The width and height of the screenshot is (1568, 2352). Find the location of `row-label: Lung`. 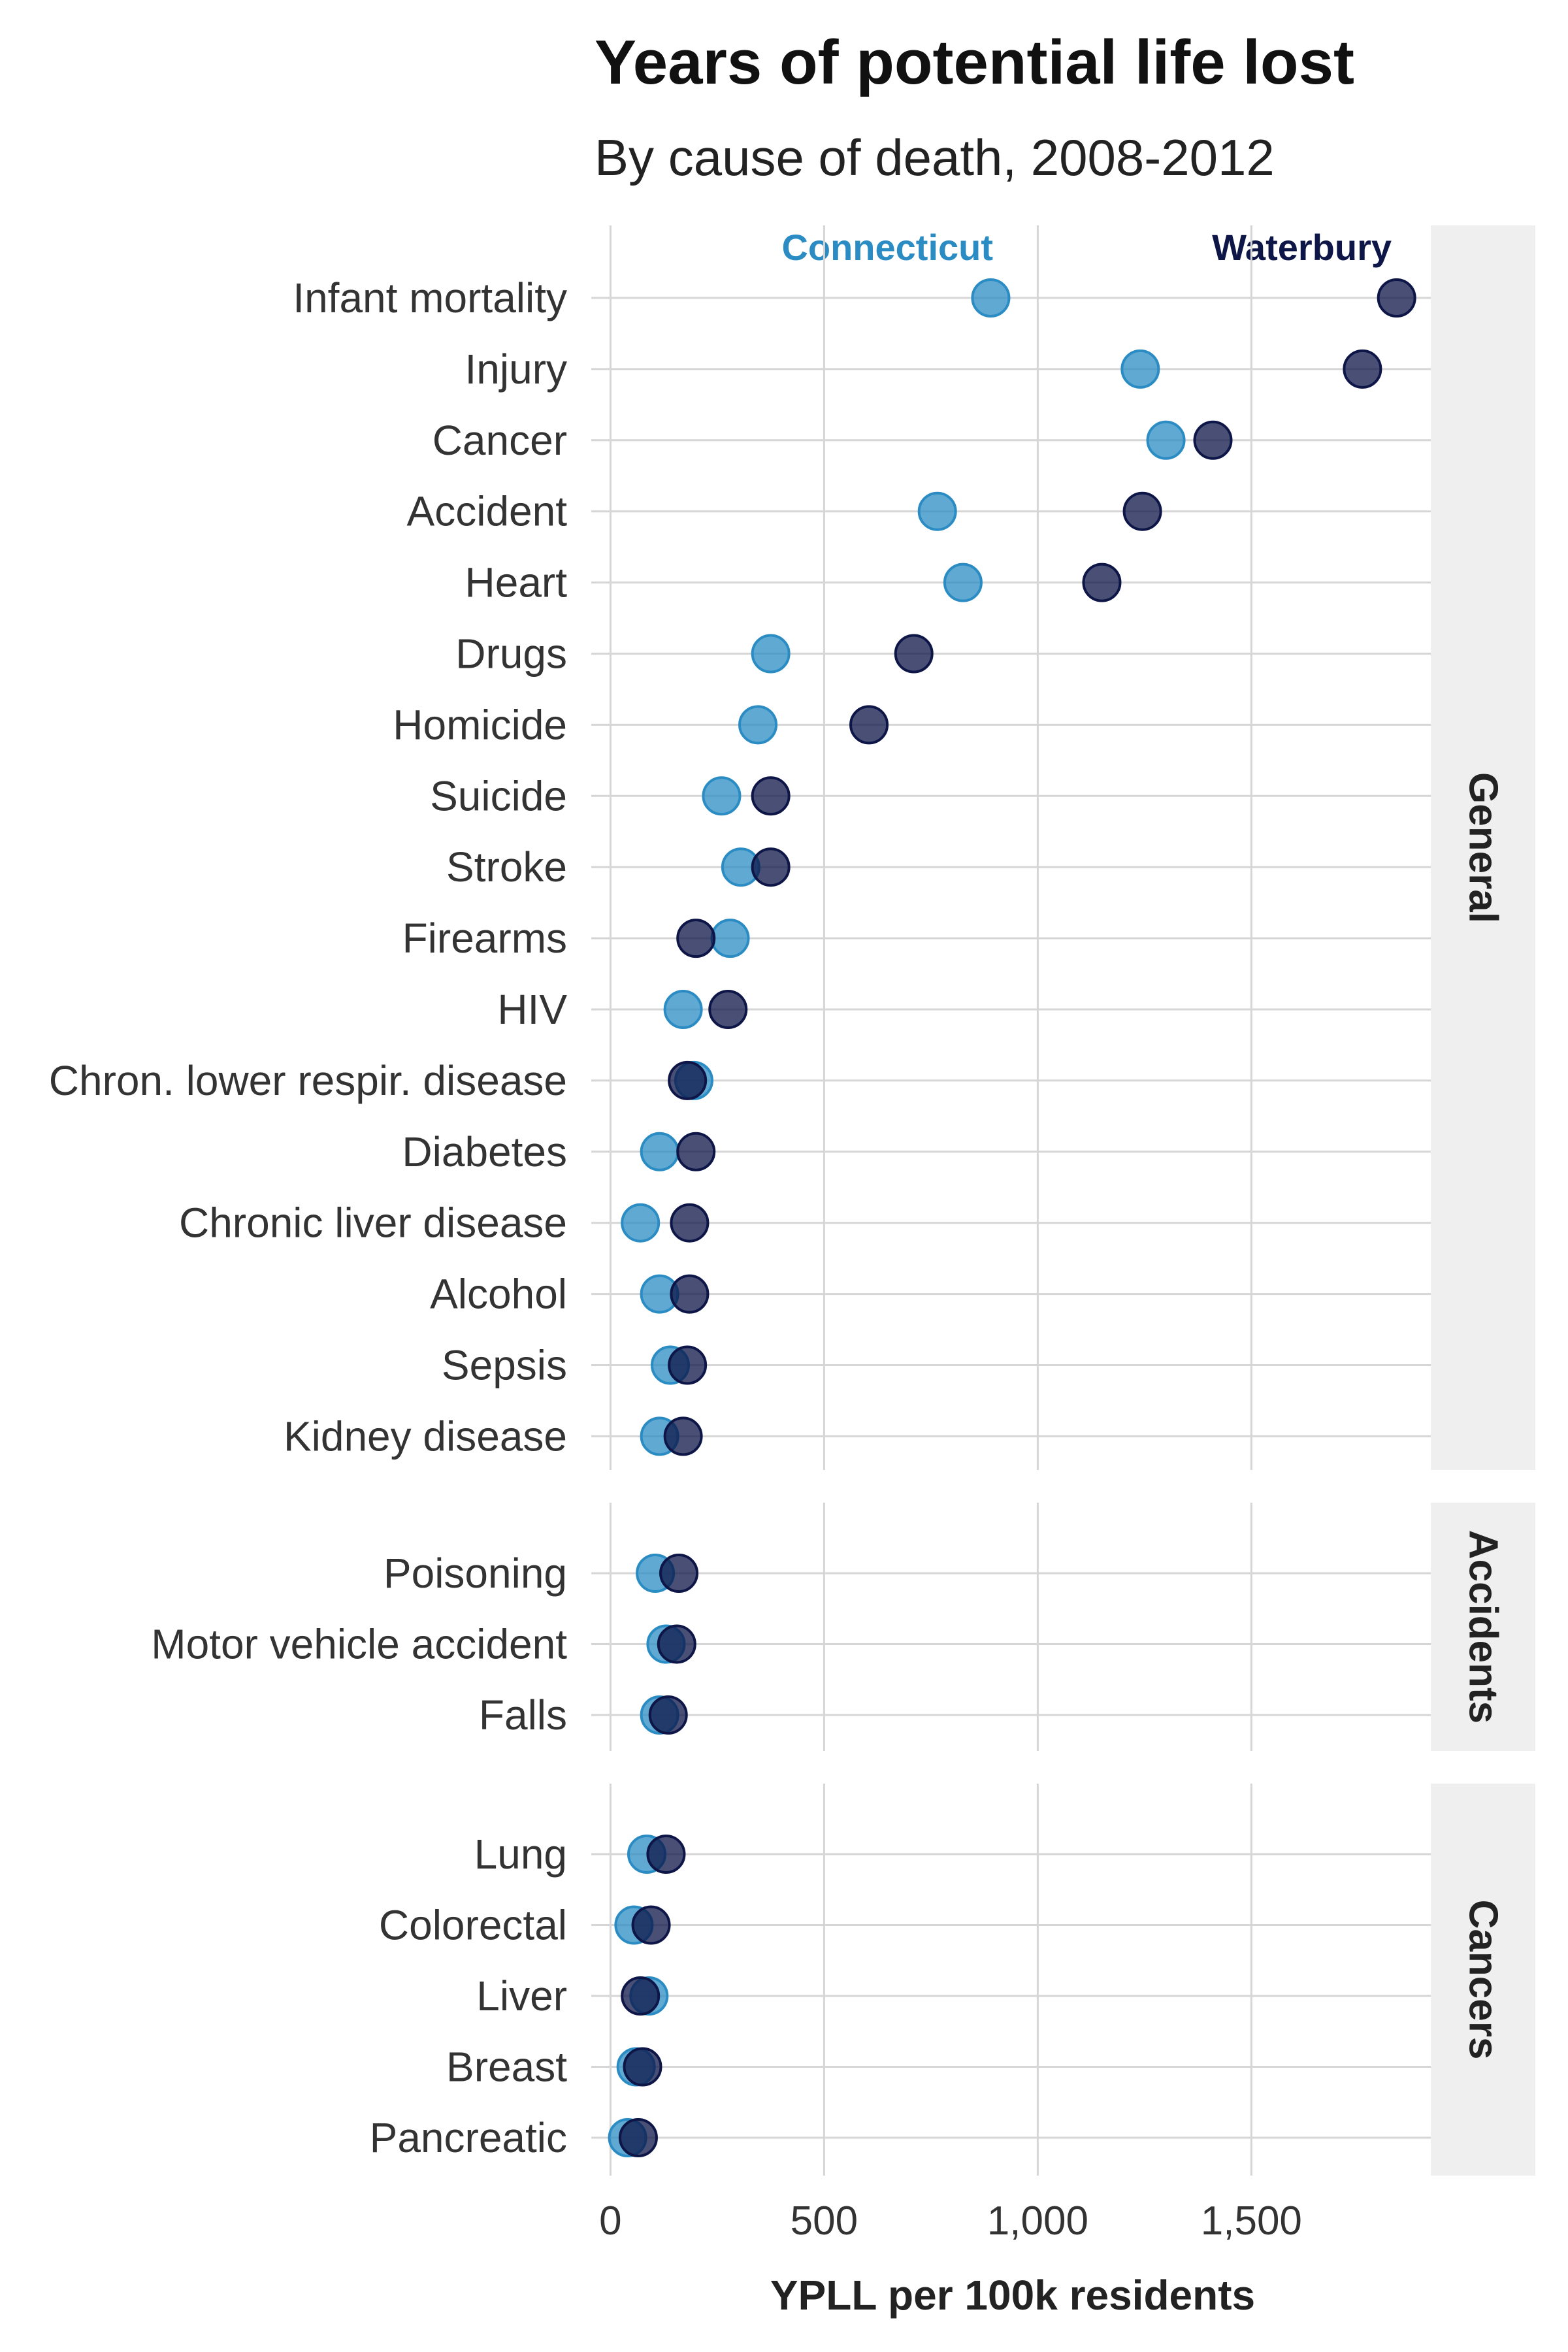

row-label: Lung is located at coordinates (520, 1854).